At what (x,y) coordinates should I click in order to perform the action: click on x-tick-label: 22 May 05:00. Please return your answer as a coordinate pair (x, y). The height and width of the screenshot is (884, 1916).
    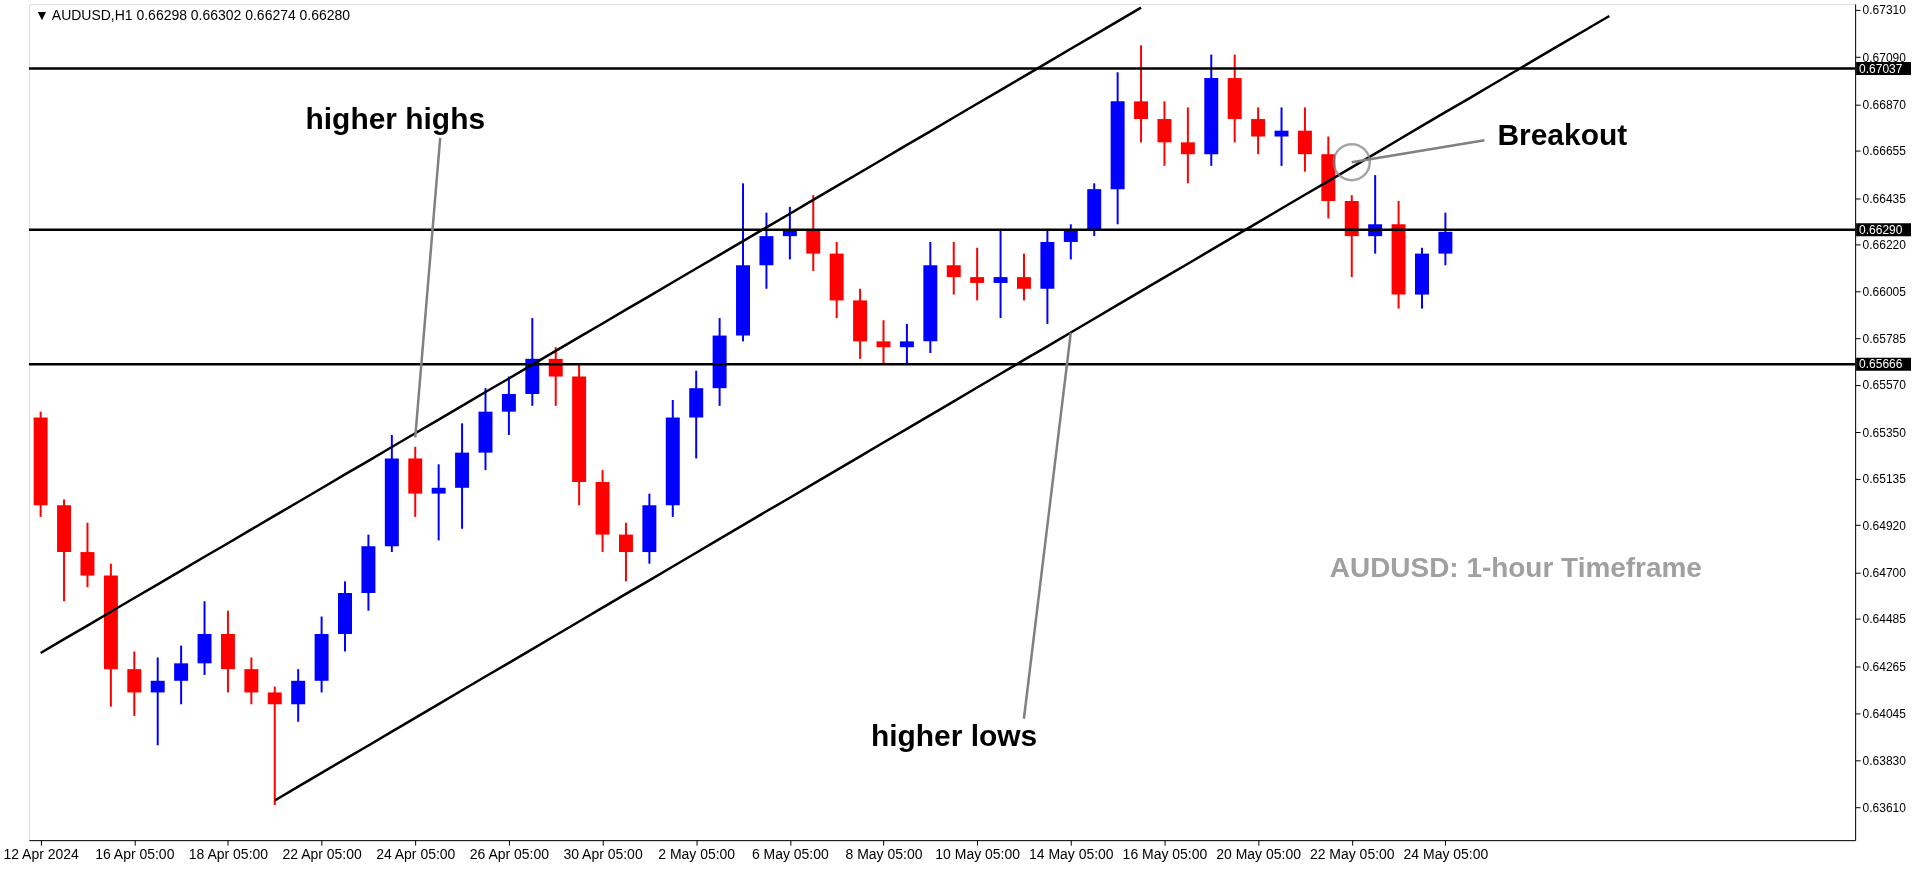
    Looking at the image, I should click on (1352, 853).